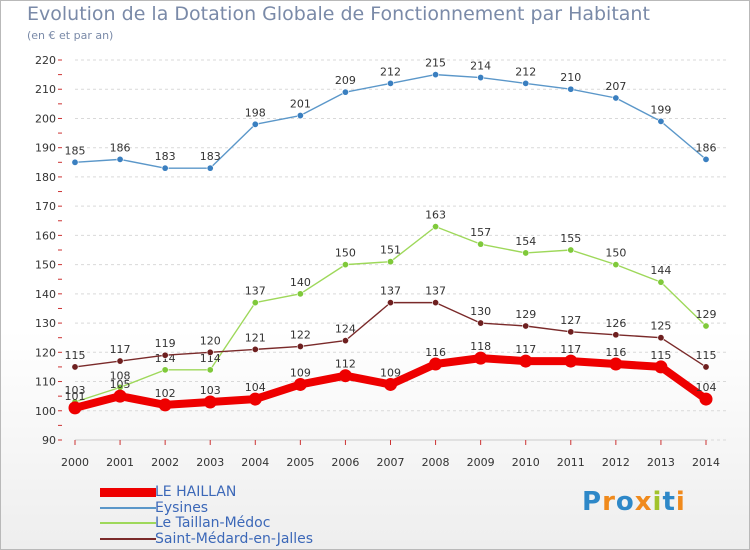 Image resolution: width=750 pixels, height=550 pixels. What do you see at coordinates (45, 382) in the screenshot?
I see `y-tick-label: 110` at bounding box center [45, 382].